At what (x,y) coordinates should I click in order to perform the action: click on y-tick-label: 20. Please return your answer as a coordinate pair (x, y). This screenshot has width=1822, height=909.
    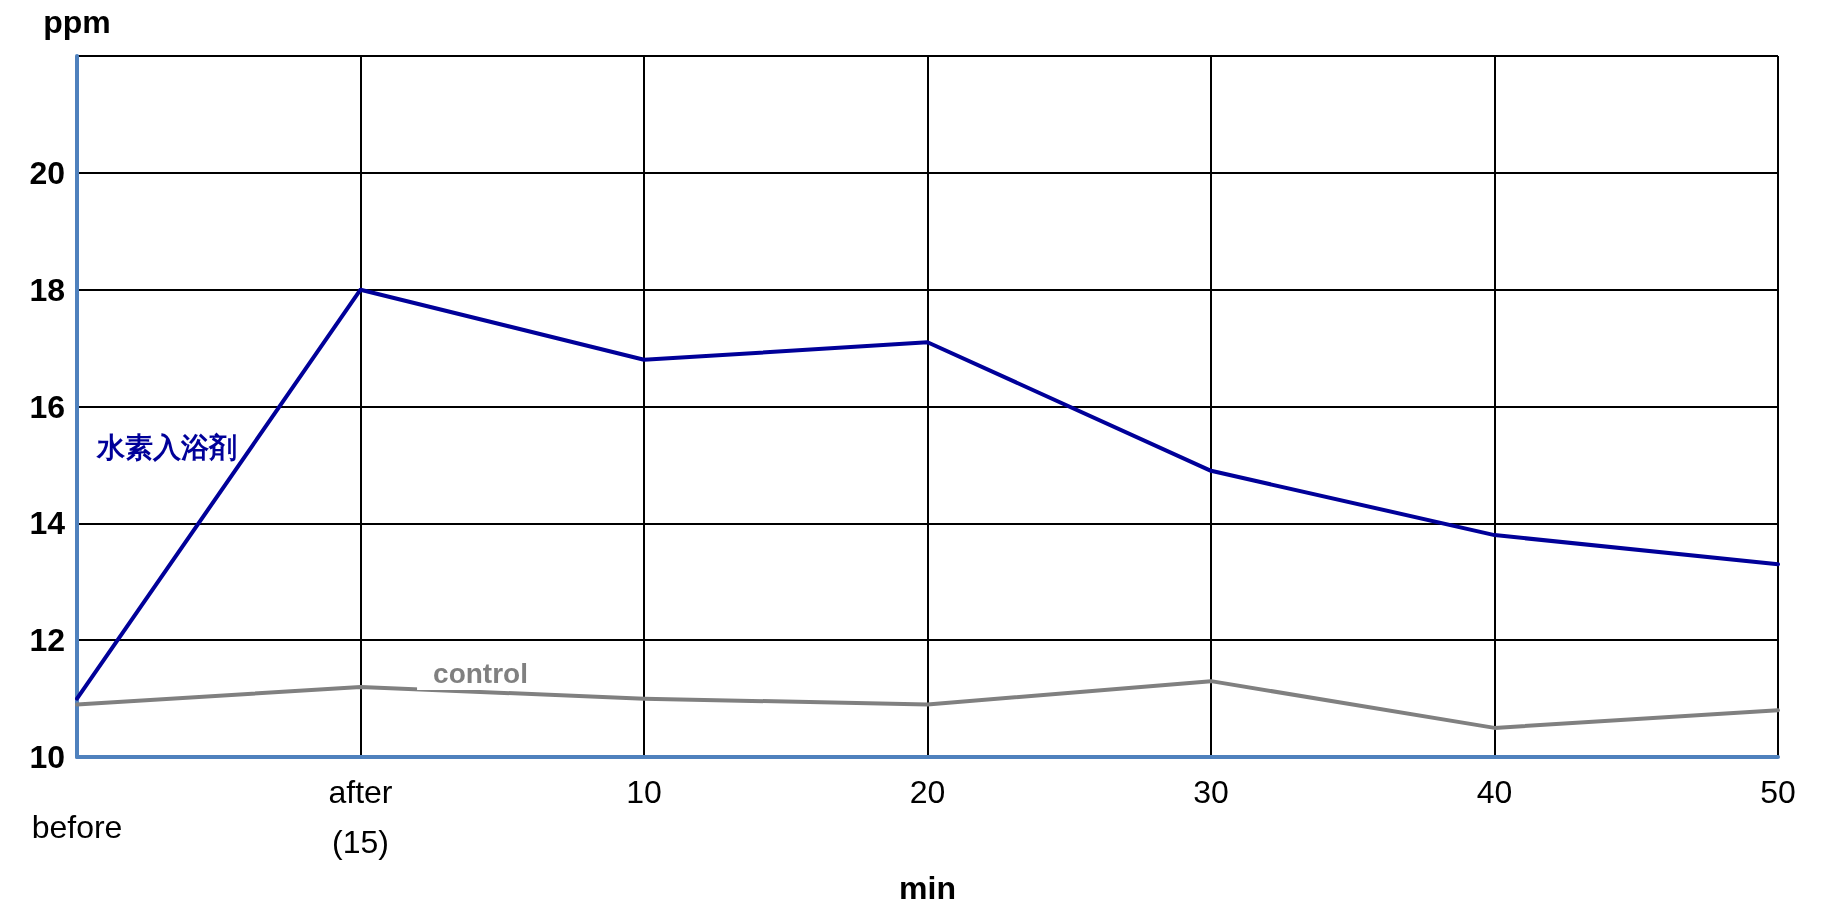
    Looking at the image, I should click on (47, 172).